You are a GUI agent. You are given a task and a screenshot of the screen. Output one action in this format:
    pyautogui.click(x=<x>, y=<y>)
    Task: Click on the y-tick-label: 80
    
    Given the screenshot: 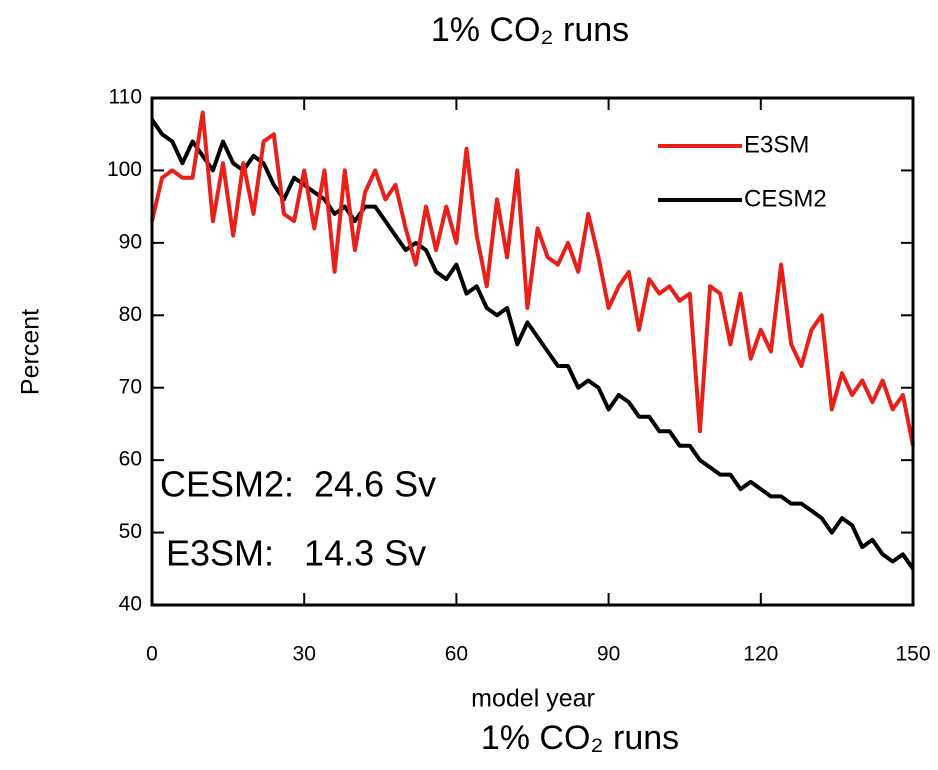 What is the action you would take?
    pyautogui.click(x=130, y=314)
    